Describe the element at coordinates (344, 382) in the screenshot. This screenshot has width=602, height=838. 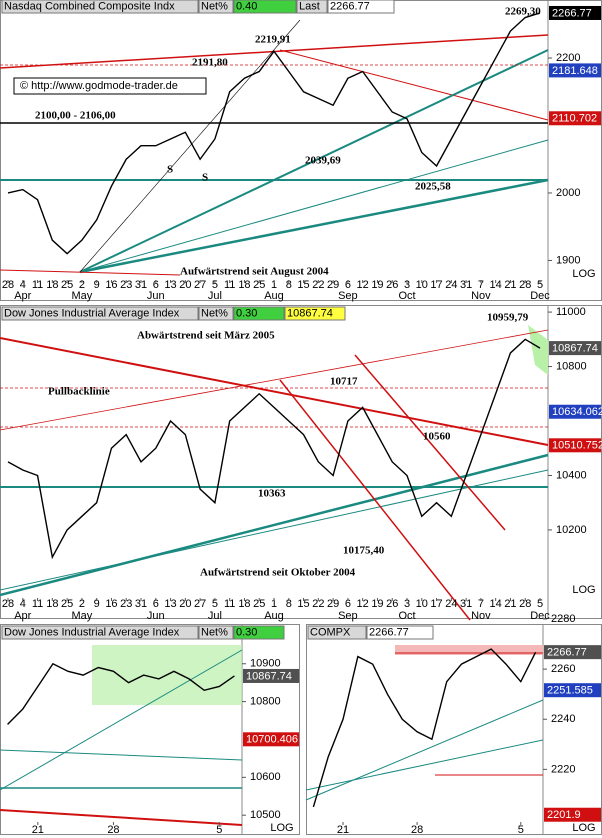
I see `annotation: 10717` at that location.